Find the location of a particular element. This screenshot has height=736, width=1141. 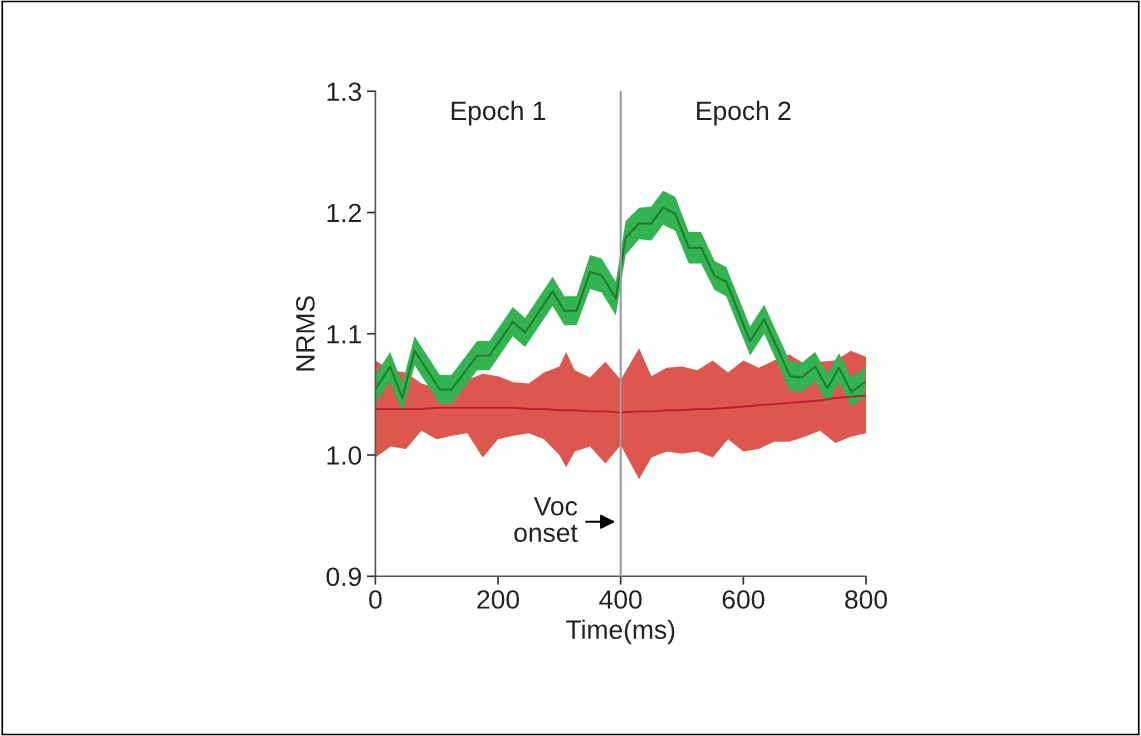

y-axis-title: NRMS is located at coordinates (305, 333).